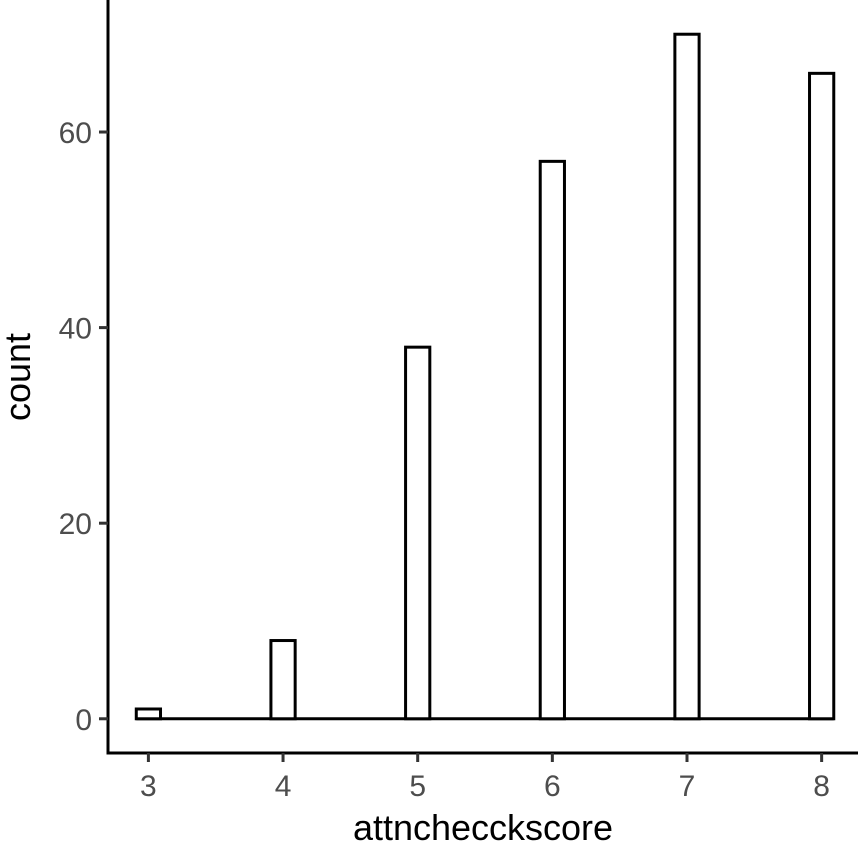 The image size is (860, 850). I want to click on y-tick-label-3: 60, so click(75, 133).